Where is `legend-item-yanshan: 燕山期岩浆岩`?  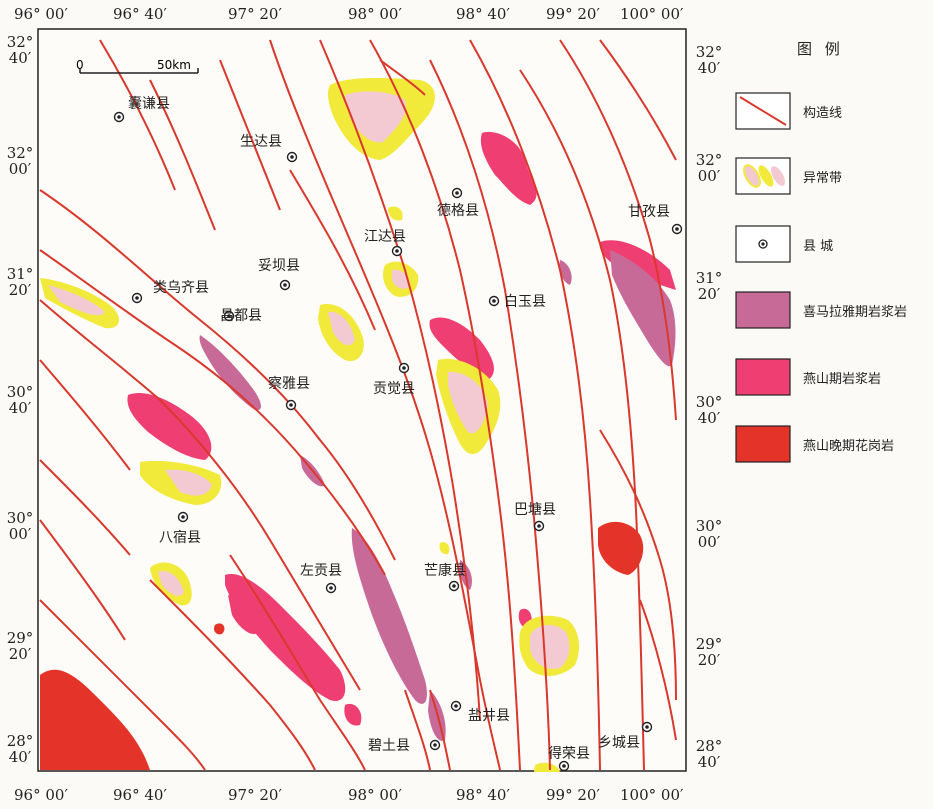 legend-item-yanshan: 燕山期岩浆岩 is located at coordinates (831, 377).